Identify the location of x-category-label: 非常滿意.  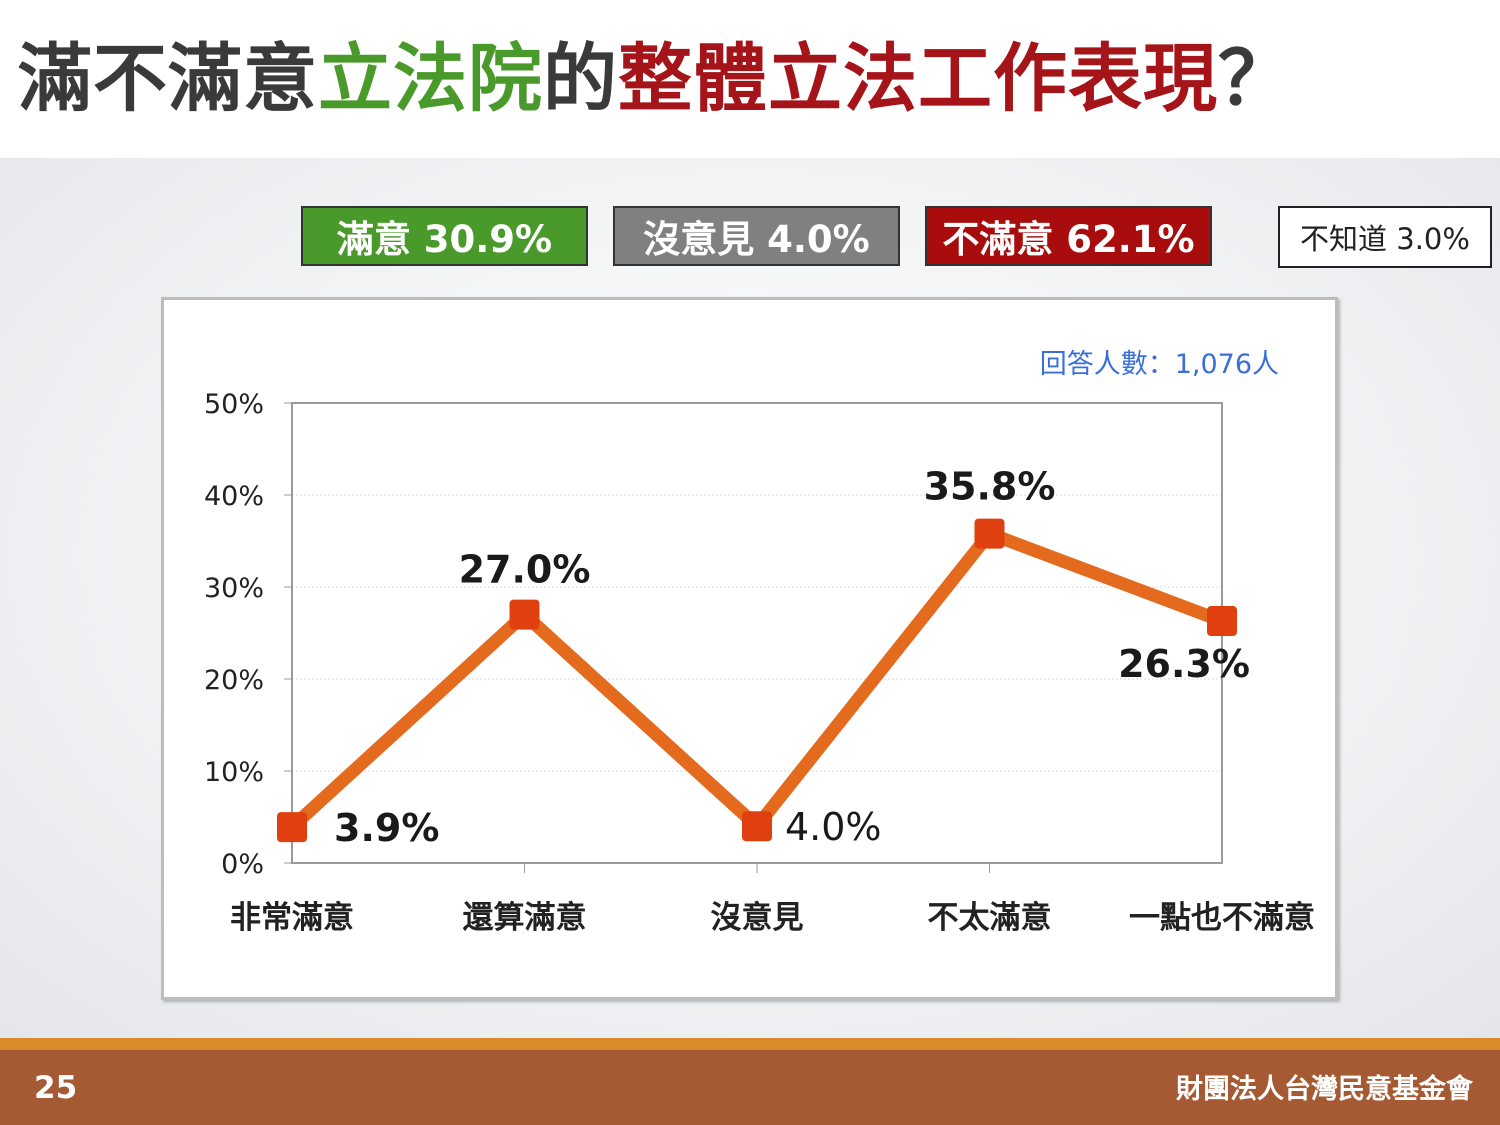
(292, 918).